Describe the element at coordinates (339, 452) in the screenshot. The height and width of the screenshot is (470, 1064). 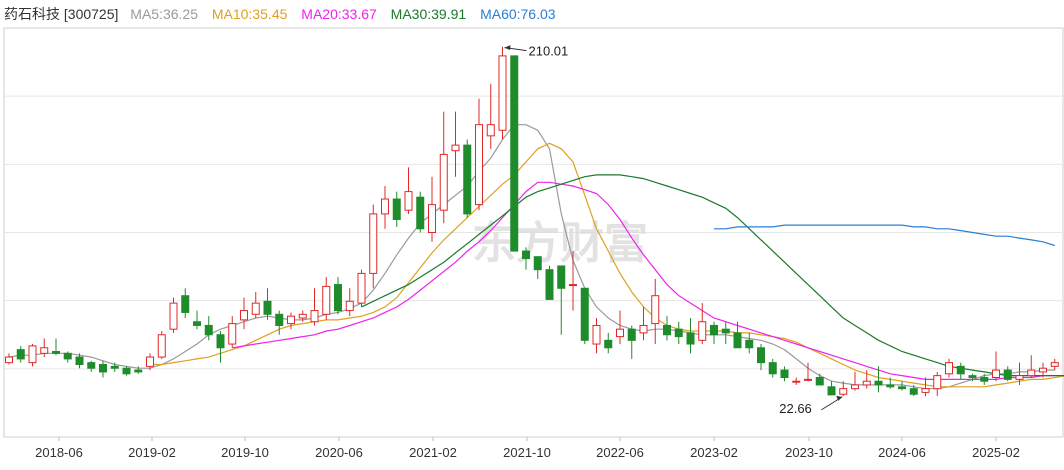
I see `x-tick-label: 2020-06` at that location.